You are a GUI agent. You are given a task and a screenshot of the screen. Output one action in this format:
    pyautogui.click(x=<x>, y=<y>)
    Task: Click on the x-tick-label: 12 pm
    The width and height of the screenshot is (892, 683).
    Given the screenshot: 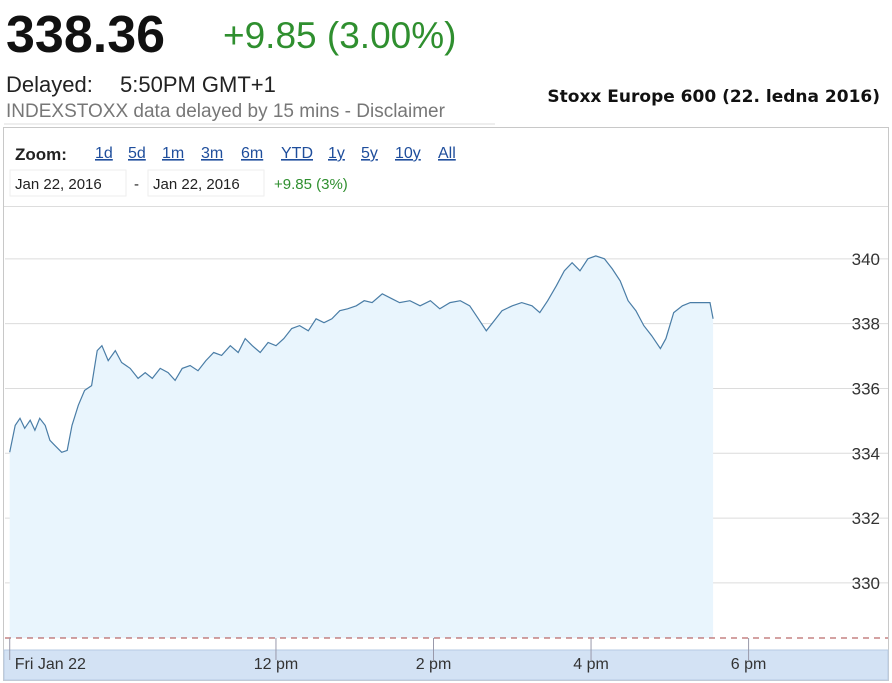 What is the action you would take?
    pyautogui.click(x=276, y=664)
    